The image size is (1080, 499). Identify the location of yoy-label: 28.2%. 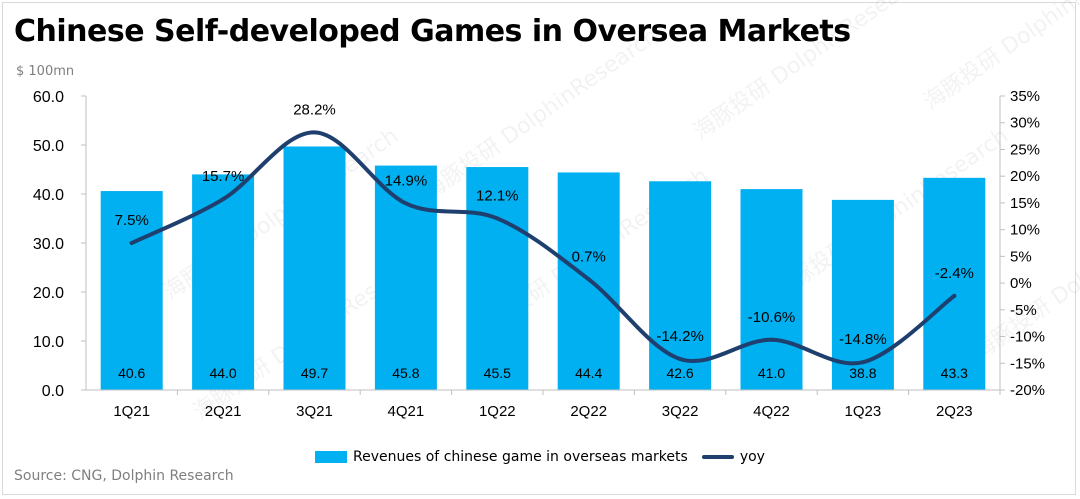
(314, 109).